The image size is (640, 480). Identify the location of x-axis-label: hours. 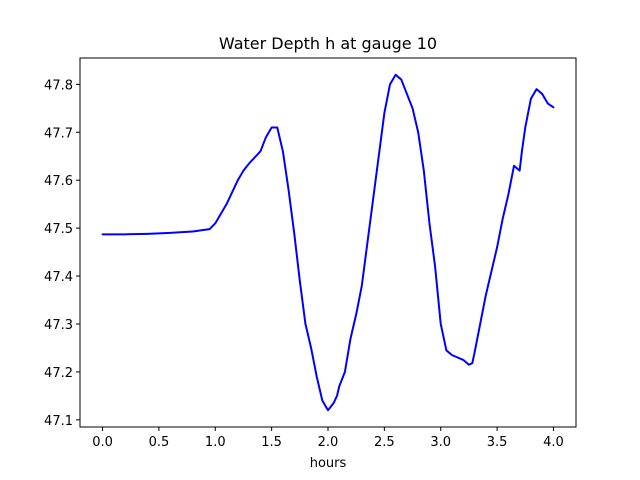
(328, 463).